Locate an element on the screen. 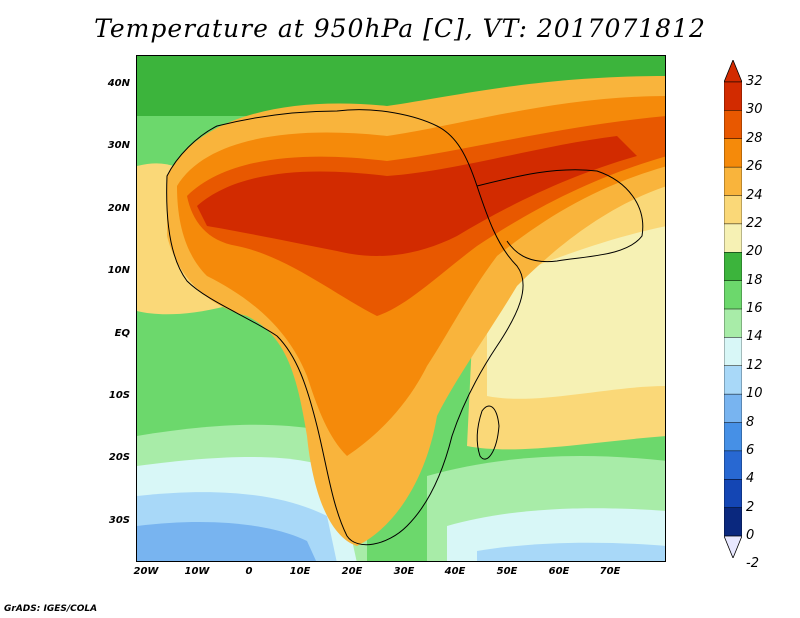 Image resolution: width=800 pixels, height=618 pixels. colorbar-label: 26 is located at coordinates (754, 167).